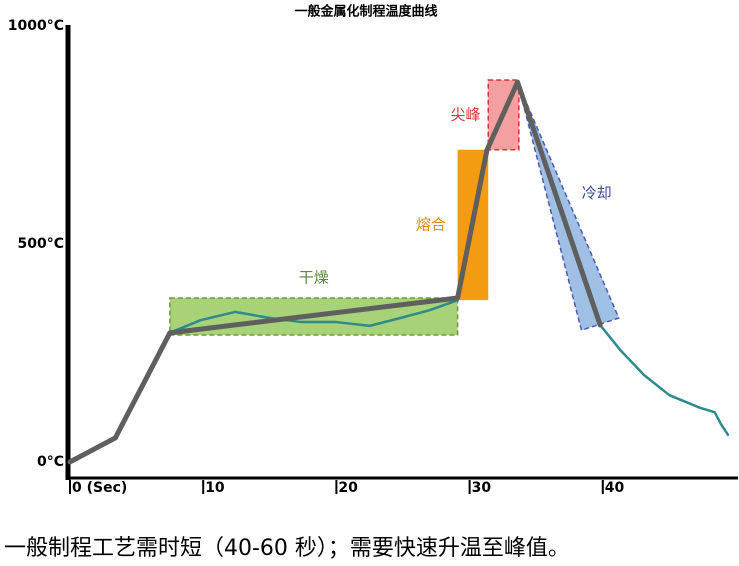  Describe the element at coordinates (348, 488) in the screenshot. I see `x-tick-label: 20` at that location.